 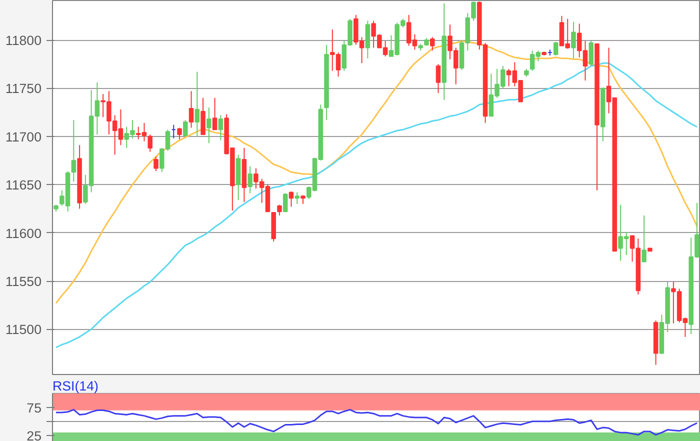 I want to click on line-series, so click(x=376, y=422).